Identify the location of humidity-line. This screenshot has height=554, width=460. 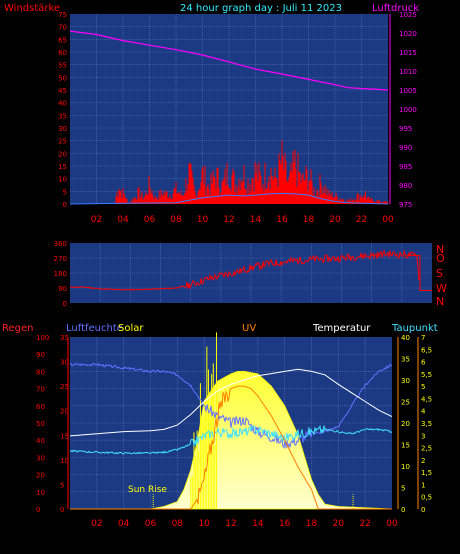
(231, 405).